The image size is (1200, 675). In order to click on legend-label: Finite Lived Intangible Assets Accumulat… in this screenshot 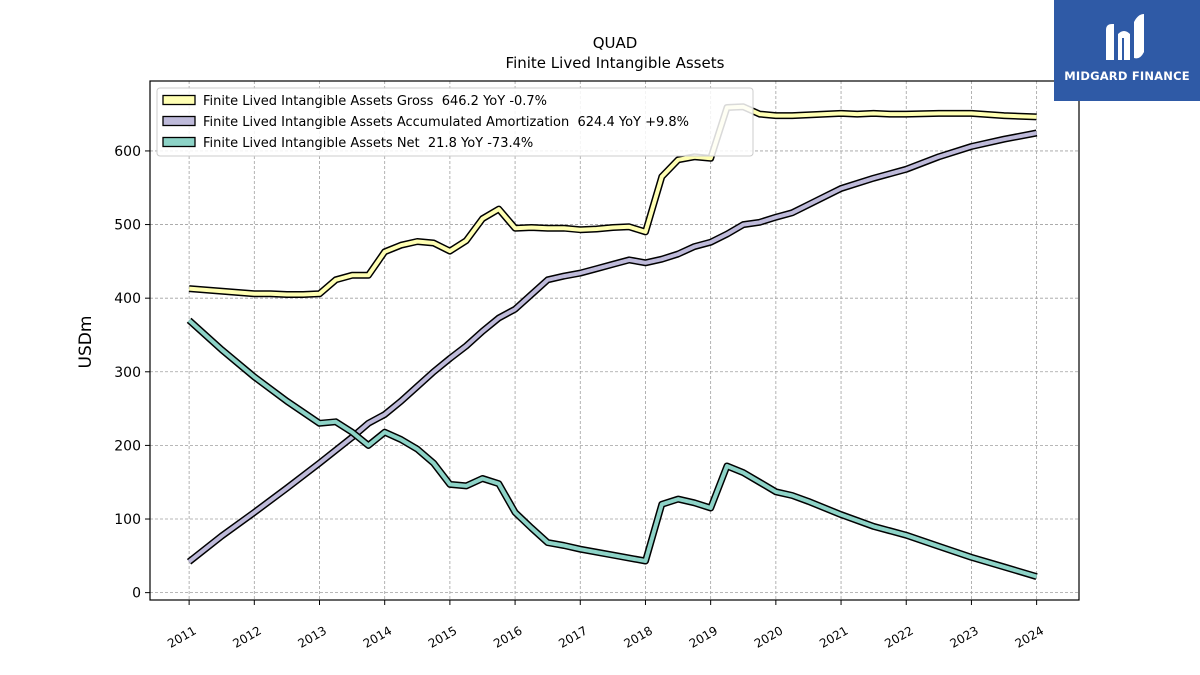, I will do `click(446, 122)`.